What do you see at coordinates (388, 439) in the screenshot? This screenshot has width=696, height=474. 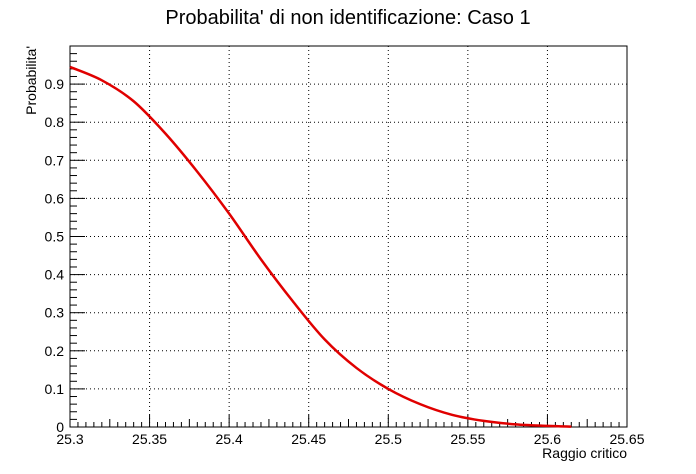 I see `x-tick-label: 25.5` at bounding box center [388, 439].